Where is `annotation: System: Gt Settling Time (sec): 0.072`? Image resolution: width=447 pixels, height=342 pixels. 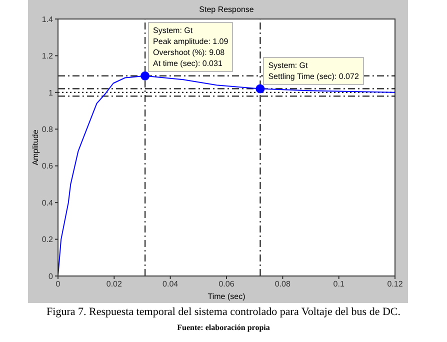
annotation: System: Gt Settling Time (sec): 0.072 is located at coordinates (313, 71).